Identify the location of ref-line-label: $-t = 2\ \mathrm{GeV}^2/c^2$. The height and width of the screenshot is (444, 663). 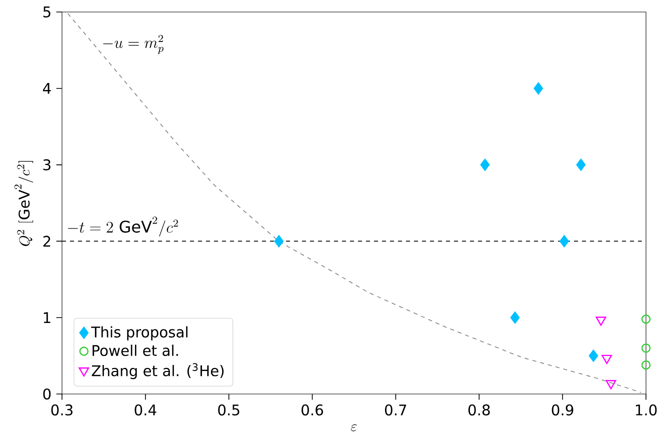
(123, 226).